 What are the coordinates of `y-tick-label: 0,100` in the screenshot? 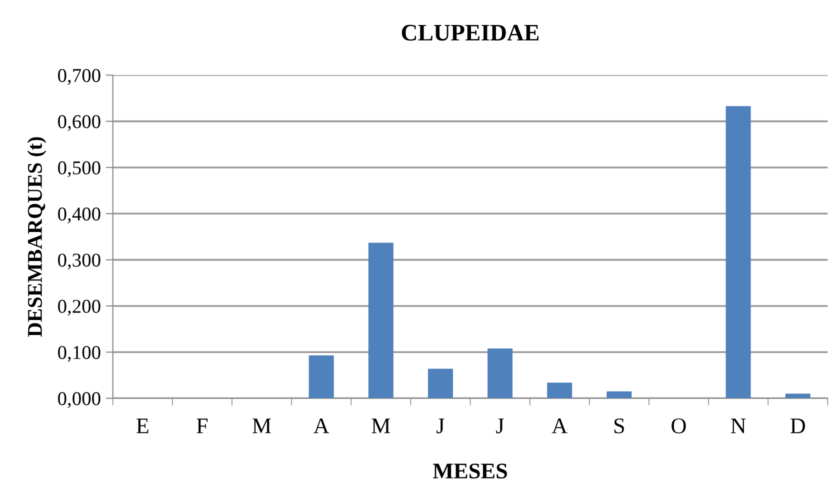 It's located at (79, 354).